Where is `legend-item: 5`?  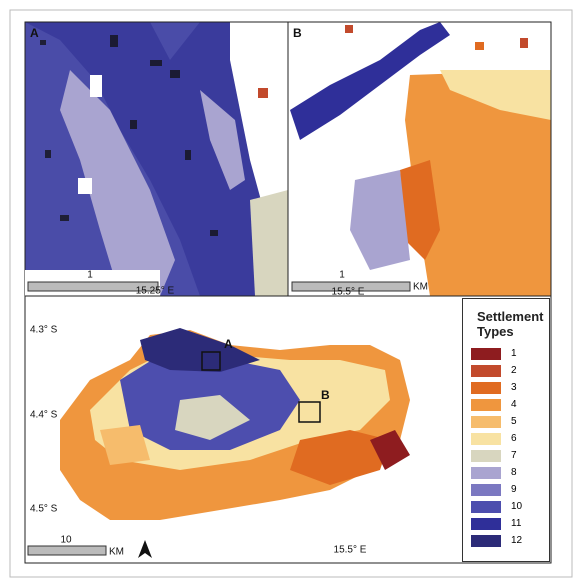
legend-item: 5 is located at coordinates (494, 421).